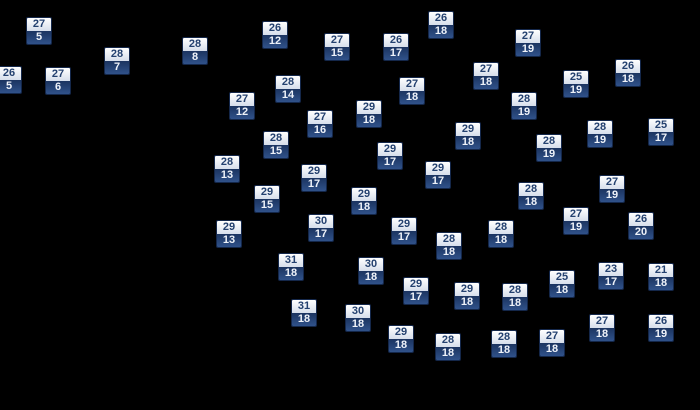  I want to click on temp-marker: 27 16, so click(320, 124).